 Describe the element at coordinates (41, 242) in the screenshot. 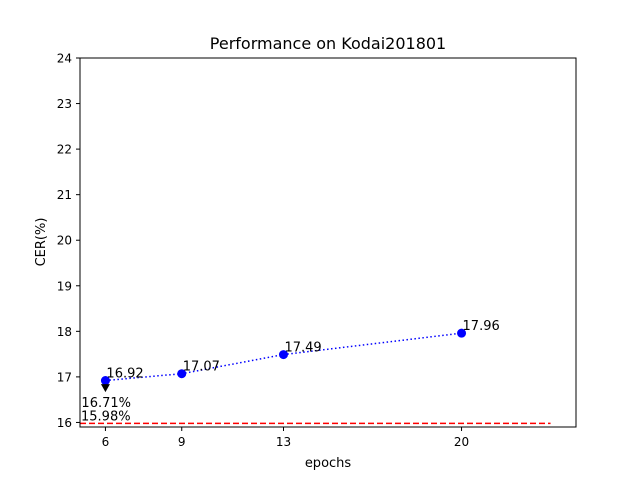

I see `y-axis-label: CER(%)` at that location.